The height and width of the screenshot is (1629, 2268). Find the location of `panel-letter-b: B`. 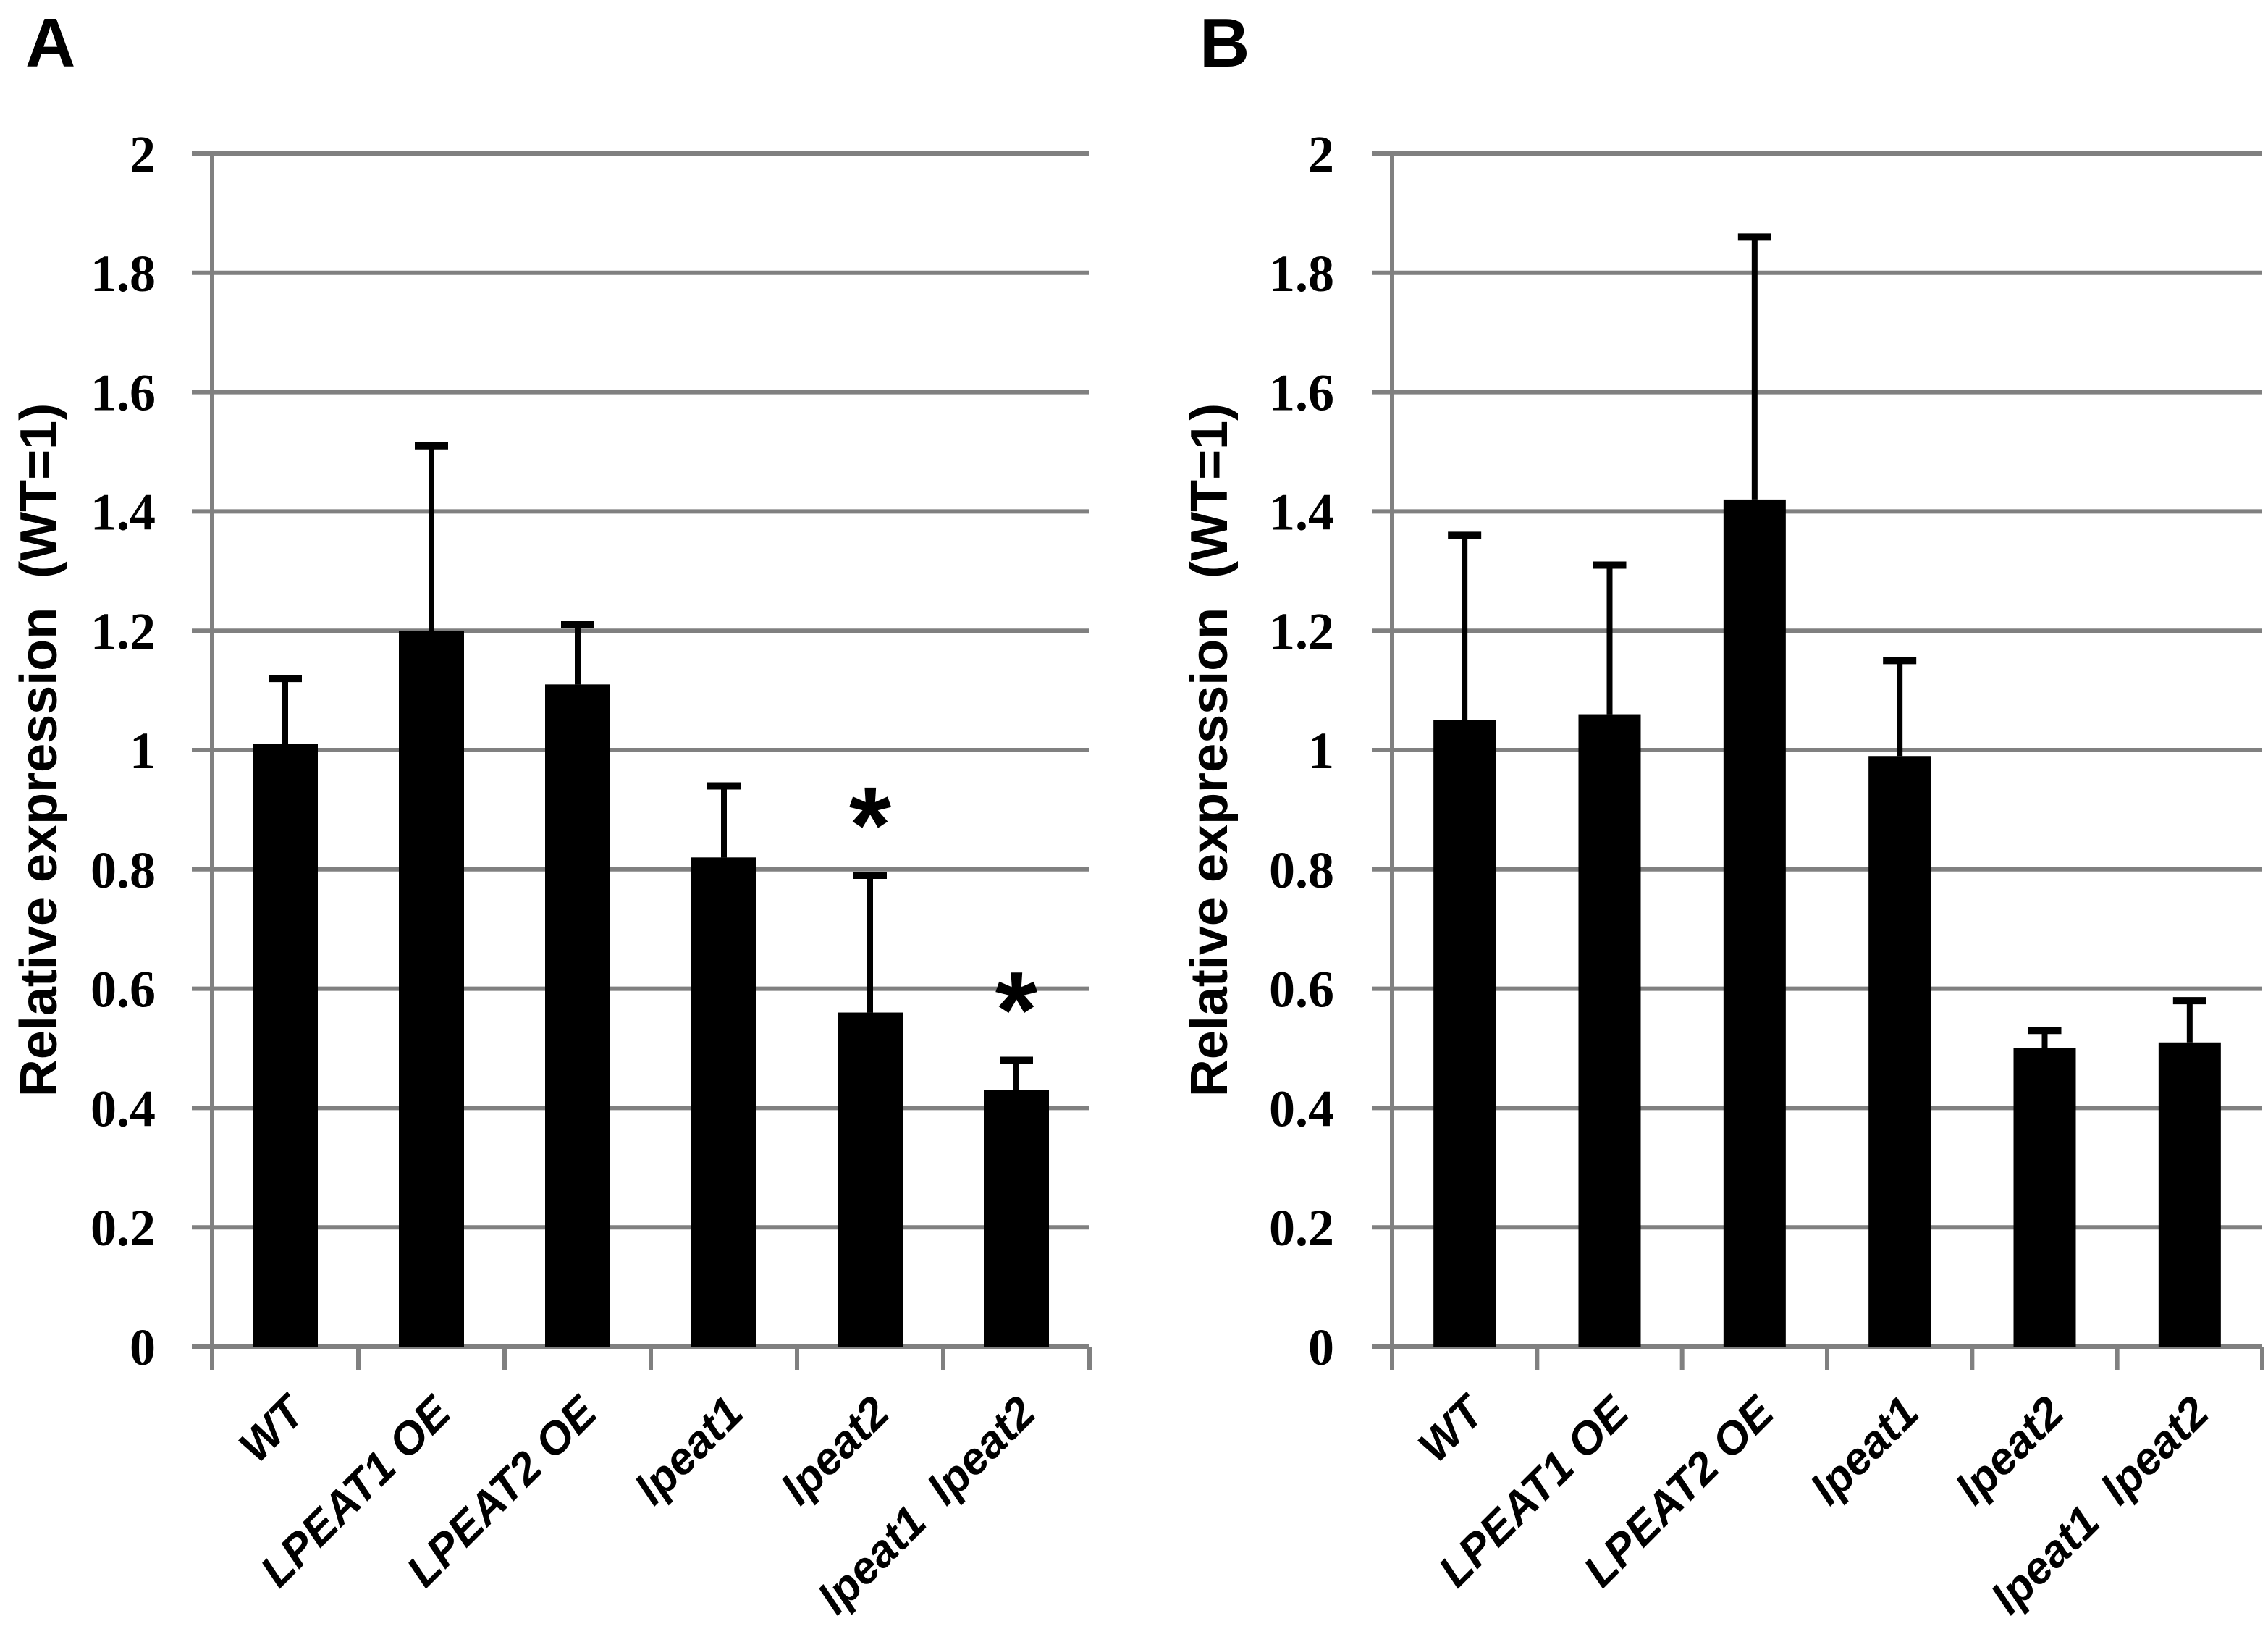

panel-letter-b: B is located at coordinates (1224, 43).